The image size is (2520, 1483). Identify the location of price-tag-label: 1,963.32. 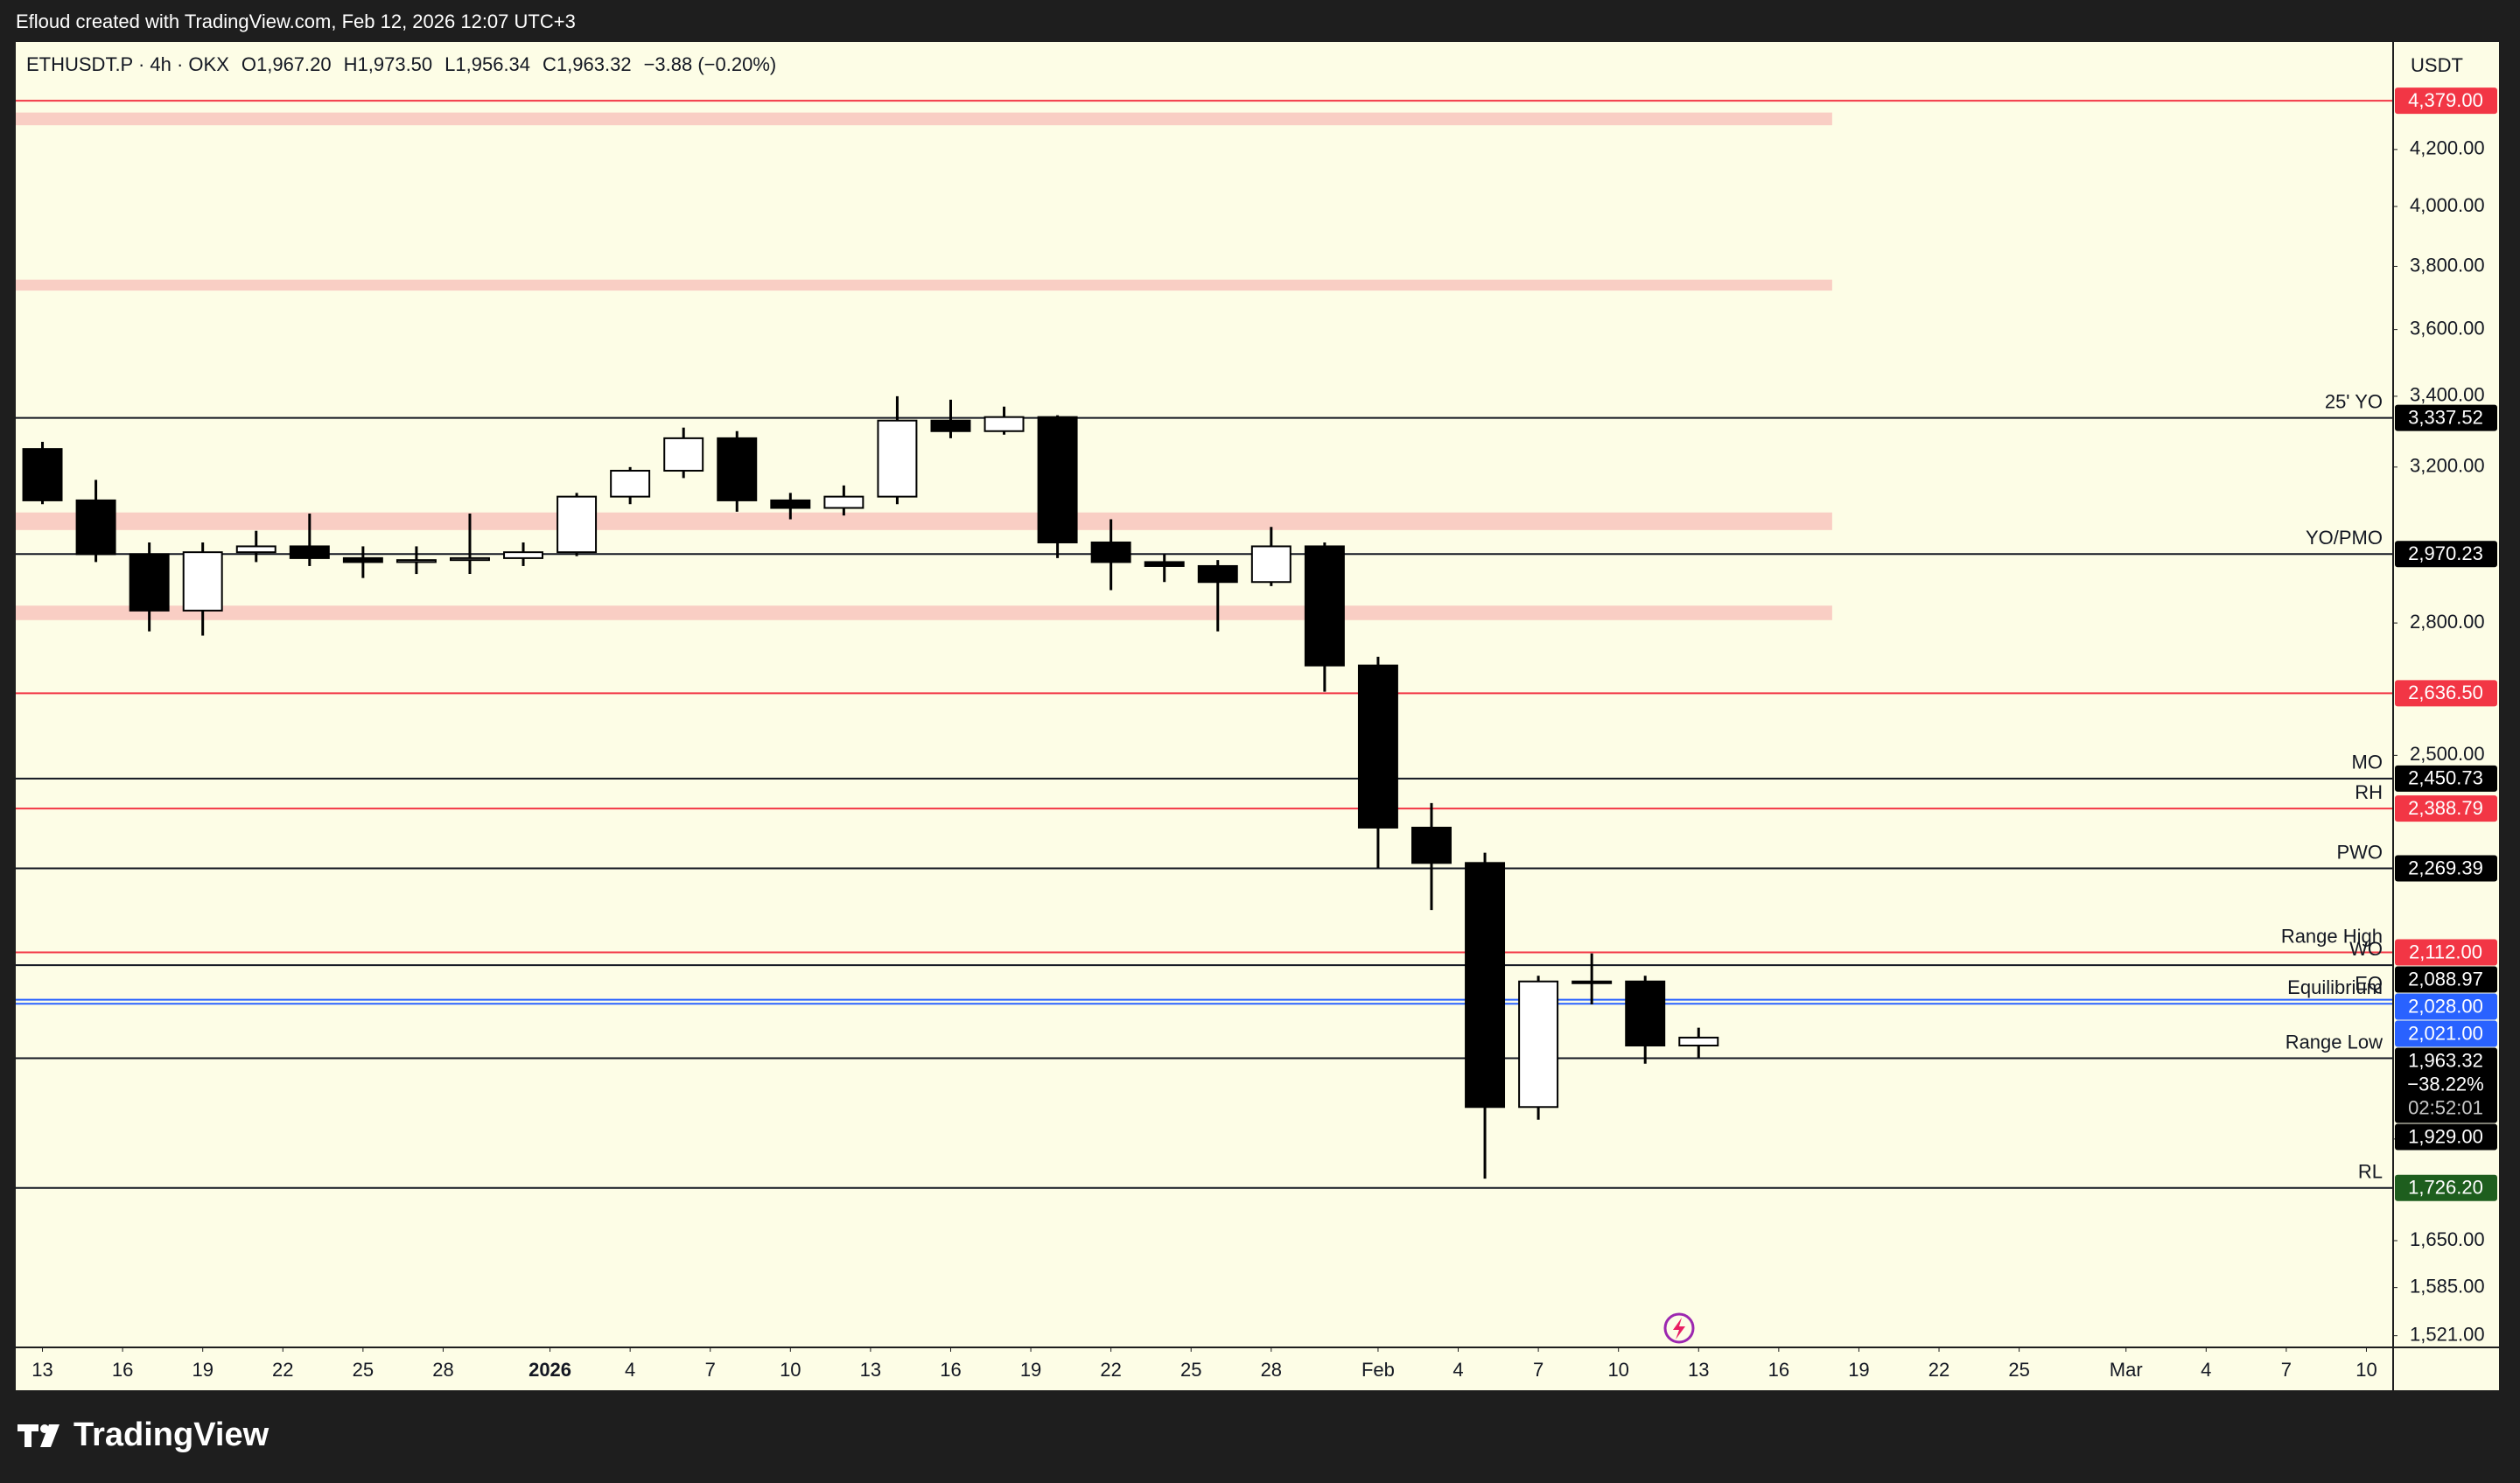
(2445, 1060).